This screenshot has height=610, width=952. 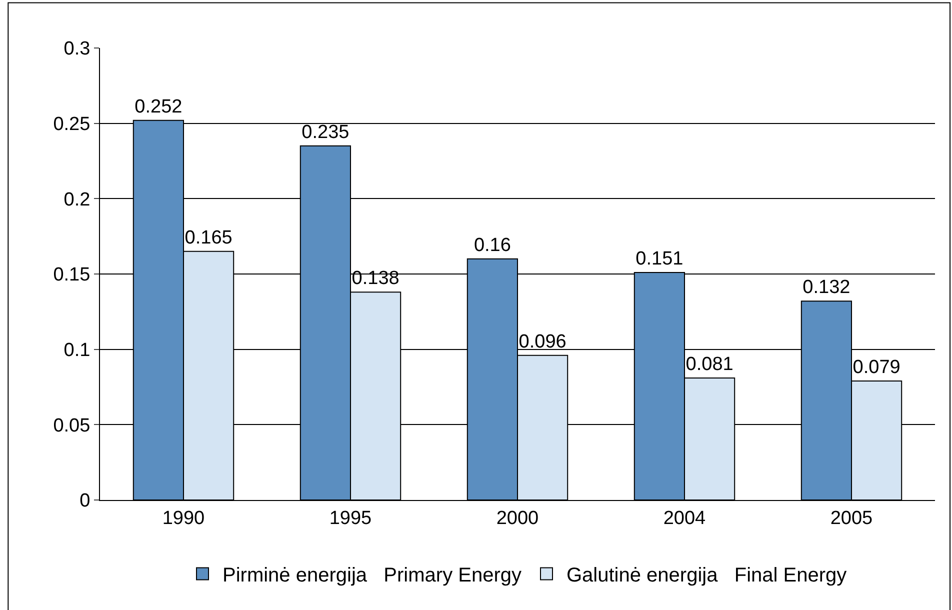 What do you see at coordinates (326, 132) in the screenshot?
I see `data-label: 0.235` at bounding box center [326, 132].